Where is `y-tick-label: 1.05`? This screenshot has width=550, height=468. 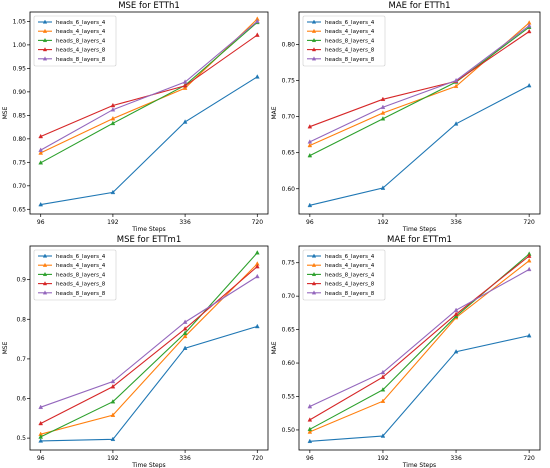
y-tick-label: 1.05 is located at coordinates (20, 21).